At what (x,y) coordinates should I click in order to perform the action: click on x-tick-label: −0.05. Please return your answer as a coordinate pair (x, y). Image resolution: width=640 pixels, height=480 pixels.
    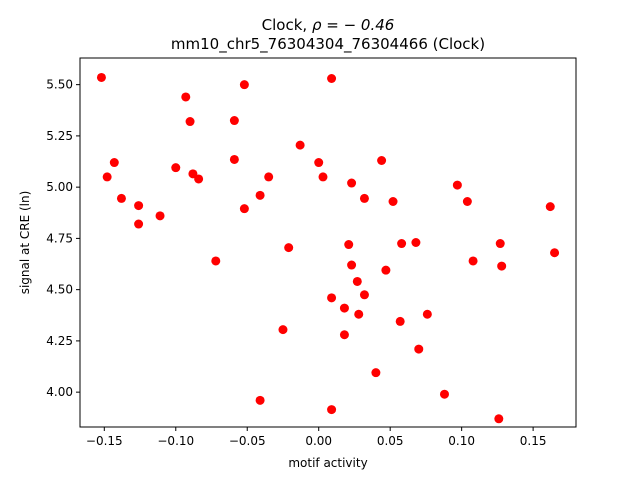
    Looking at the image, I should click on (247, 441).